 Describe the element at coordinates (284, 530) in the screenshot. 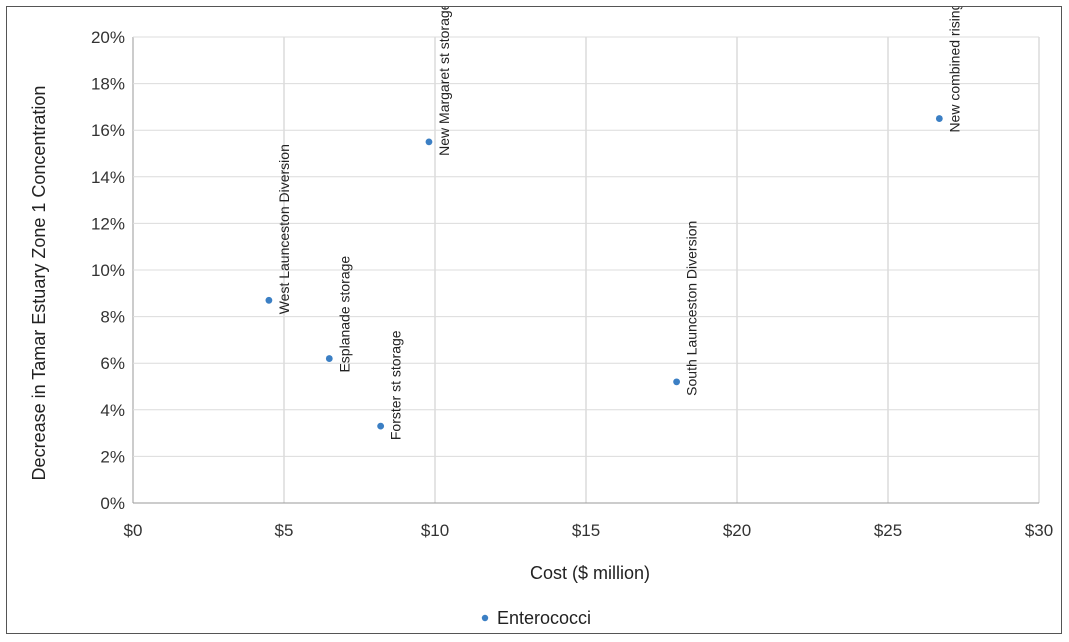

I see `x-tick-label: $5` at that location.